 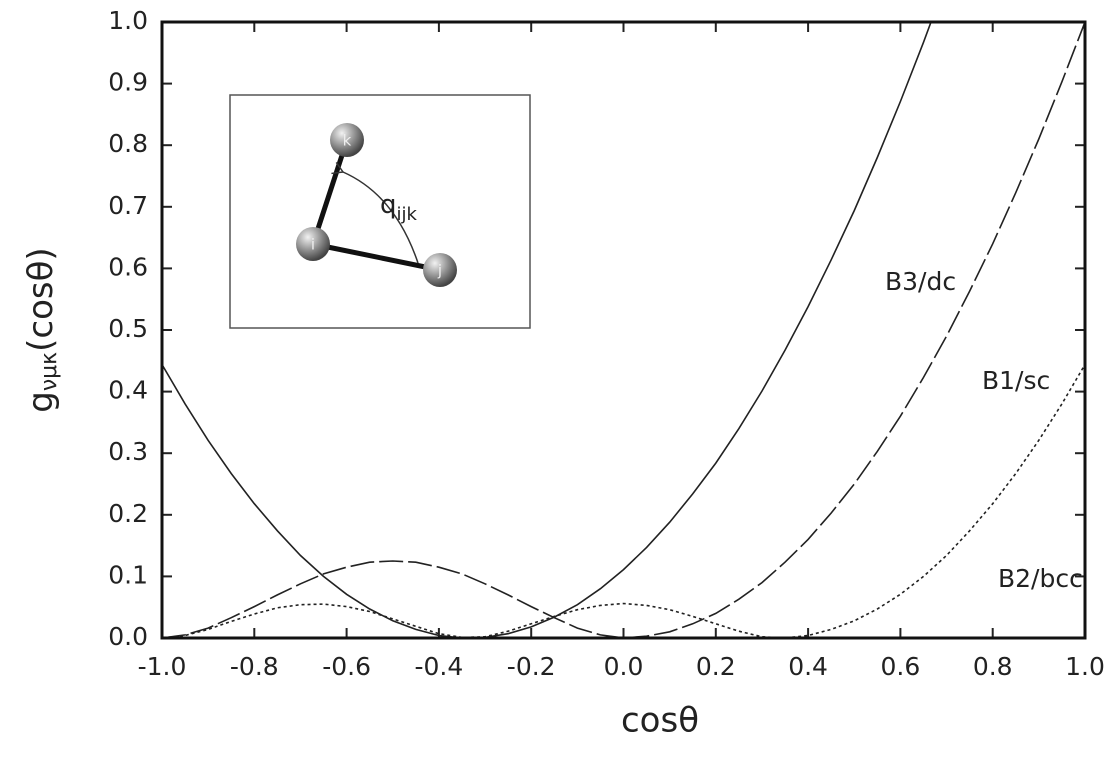 I want to click on atom-label: i, so click(x=313, y=245).